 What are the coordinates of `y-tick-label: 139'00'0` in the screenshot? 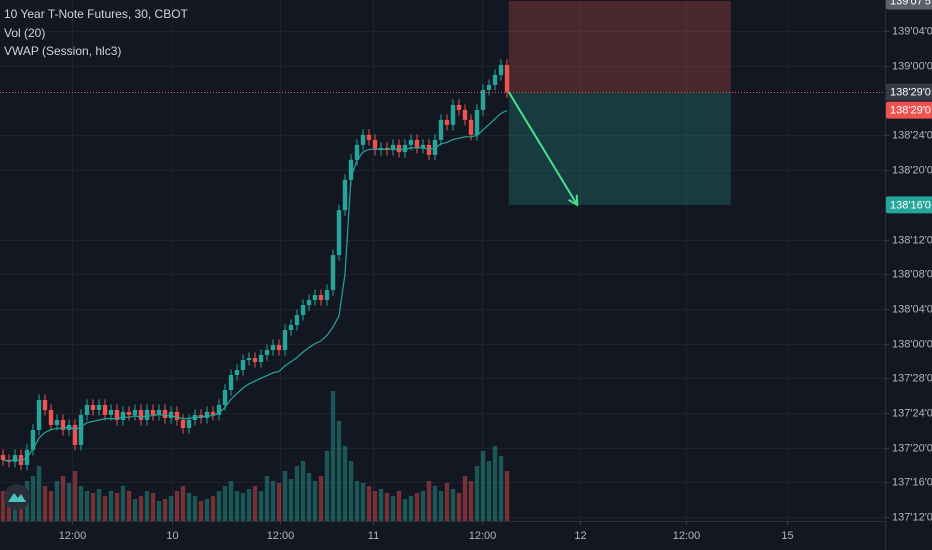 It's located at (912, 66).